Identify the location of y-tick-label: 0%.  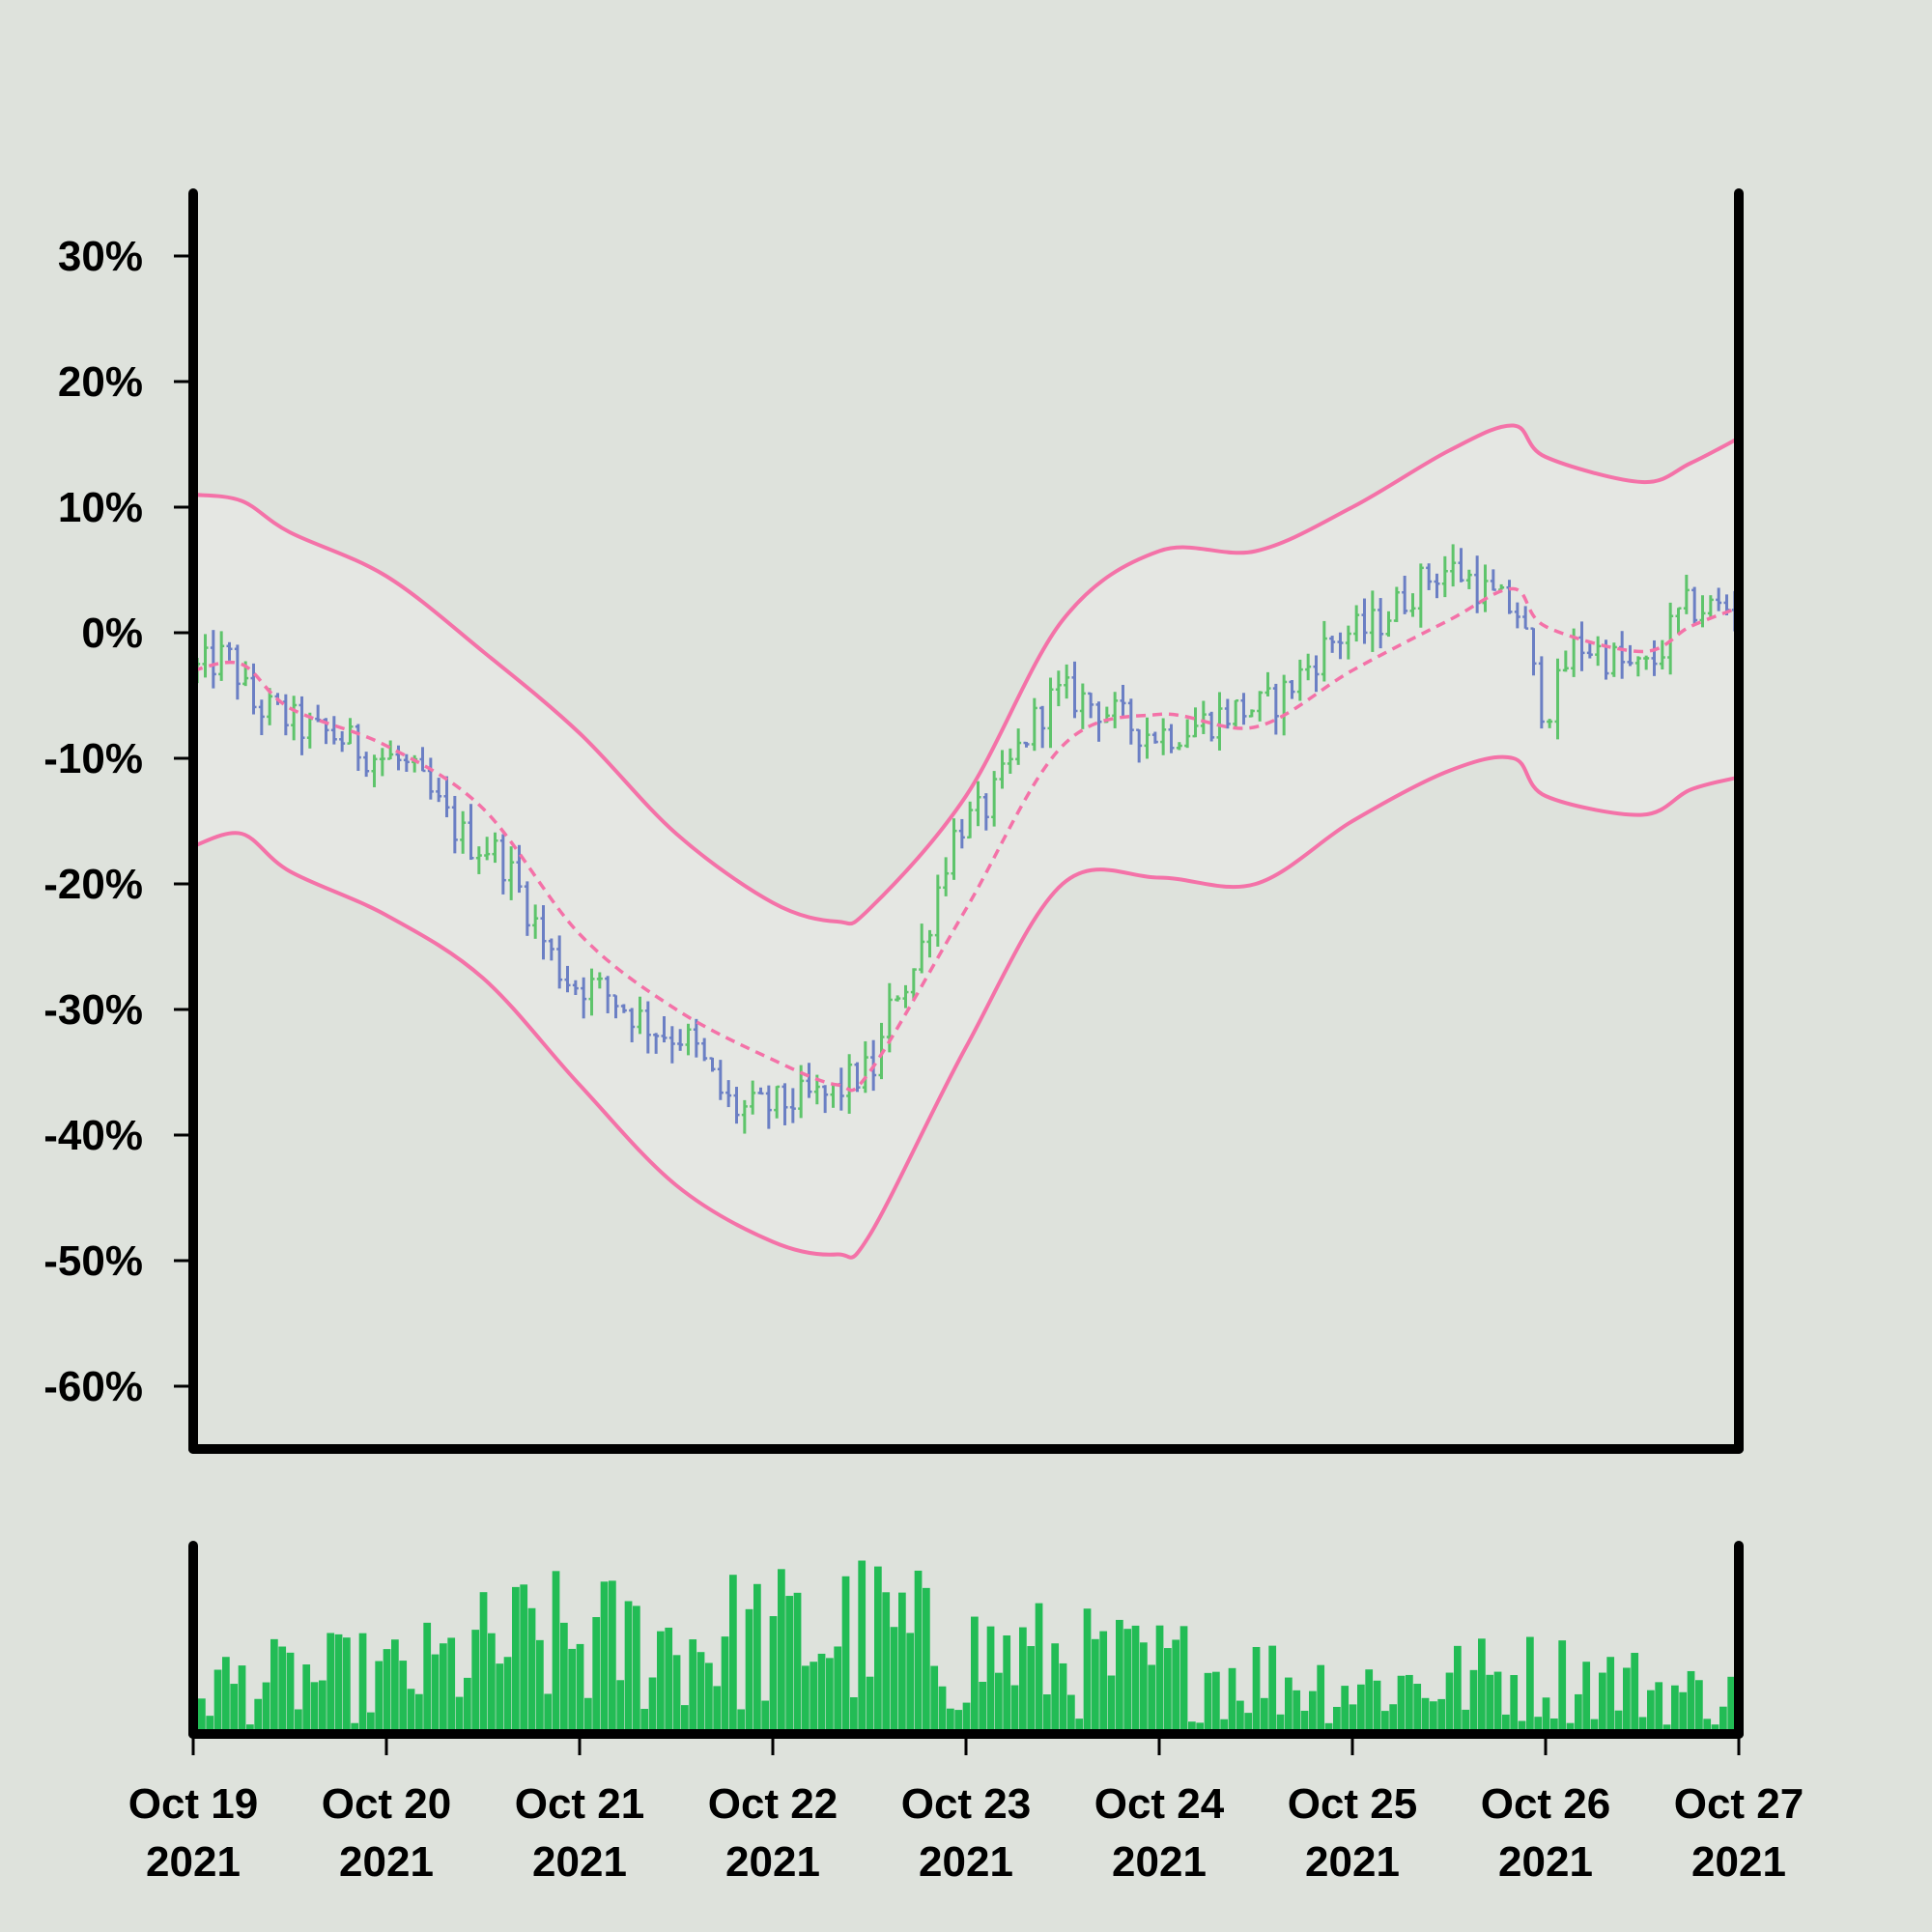
(112, 633).